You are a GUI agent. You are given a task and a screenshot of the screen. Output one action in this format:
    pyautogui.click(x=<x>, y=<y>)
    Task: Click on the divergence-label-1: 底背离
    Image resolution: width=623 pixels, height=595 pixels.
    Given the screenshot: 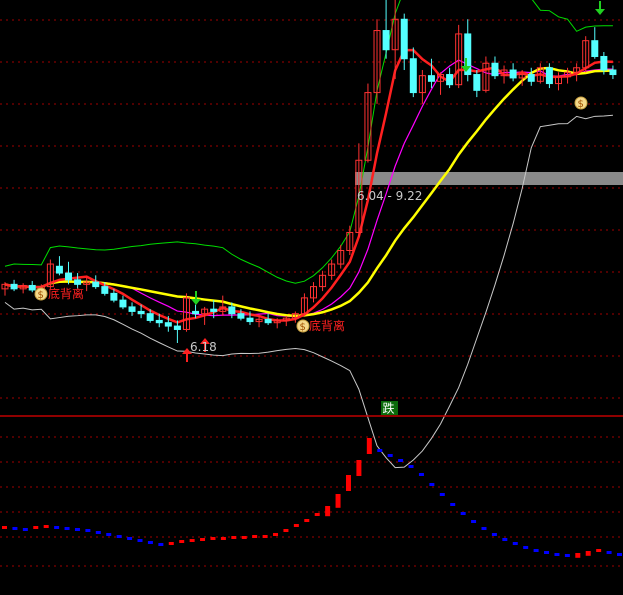 What is the action you would take?
    pyautogui.click(x=66, y=293)
    